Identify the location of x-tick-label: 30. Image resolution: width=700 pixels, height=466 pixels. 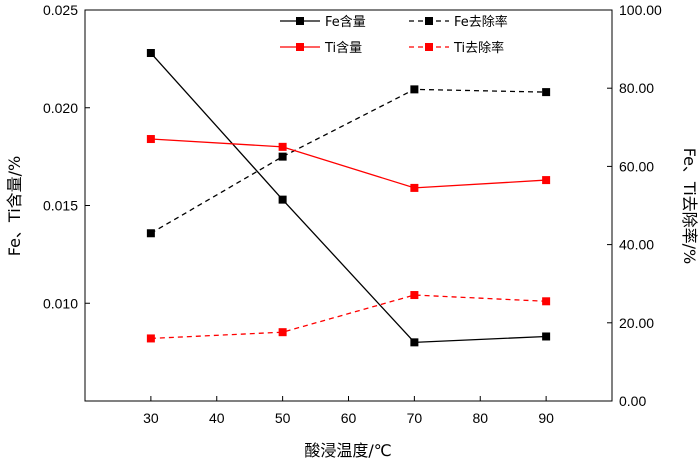
(151, 418).